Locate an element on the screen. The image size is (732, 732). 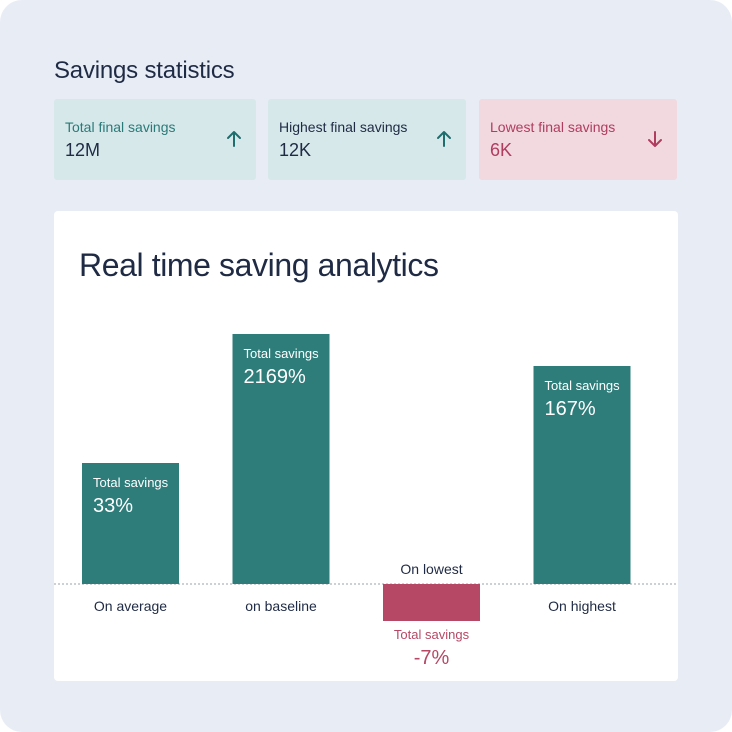
stat-card-lowest-final-savings: Lowest final savings 6K is located at coordinates (578, 139).